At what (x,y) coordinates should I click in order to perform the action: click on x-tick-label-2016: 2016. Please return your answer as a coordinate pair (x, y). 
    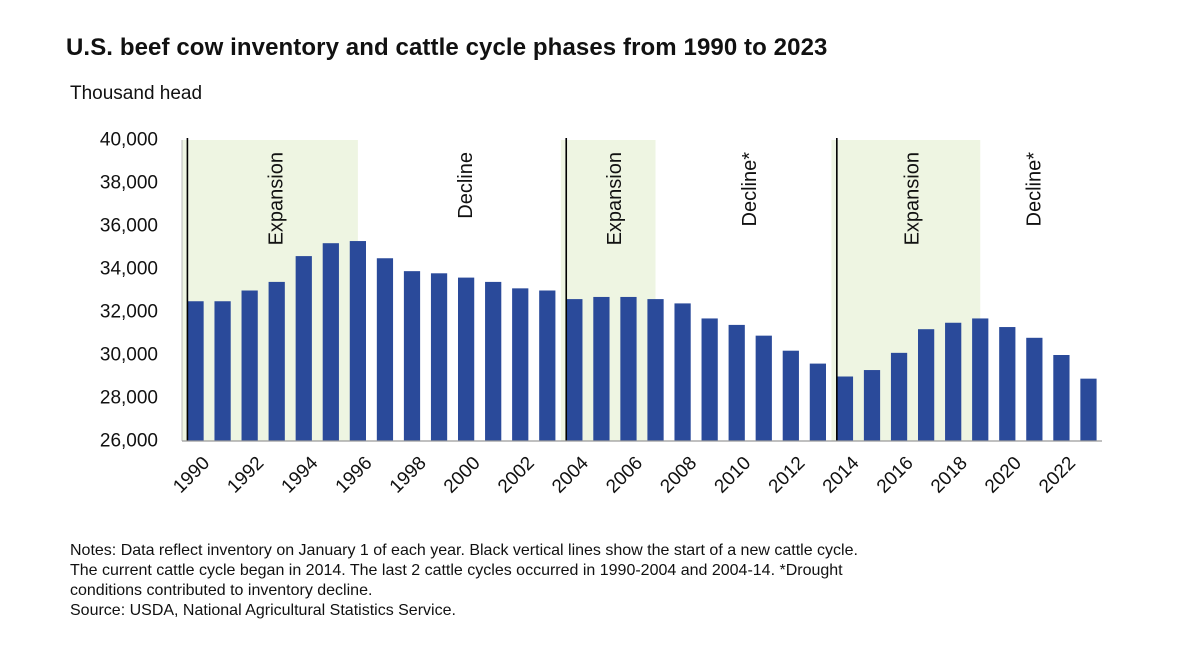
    Looking at the image, I should click on (895, 475).